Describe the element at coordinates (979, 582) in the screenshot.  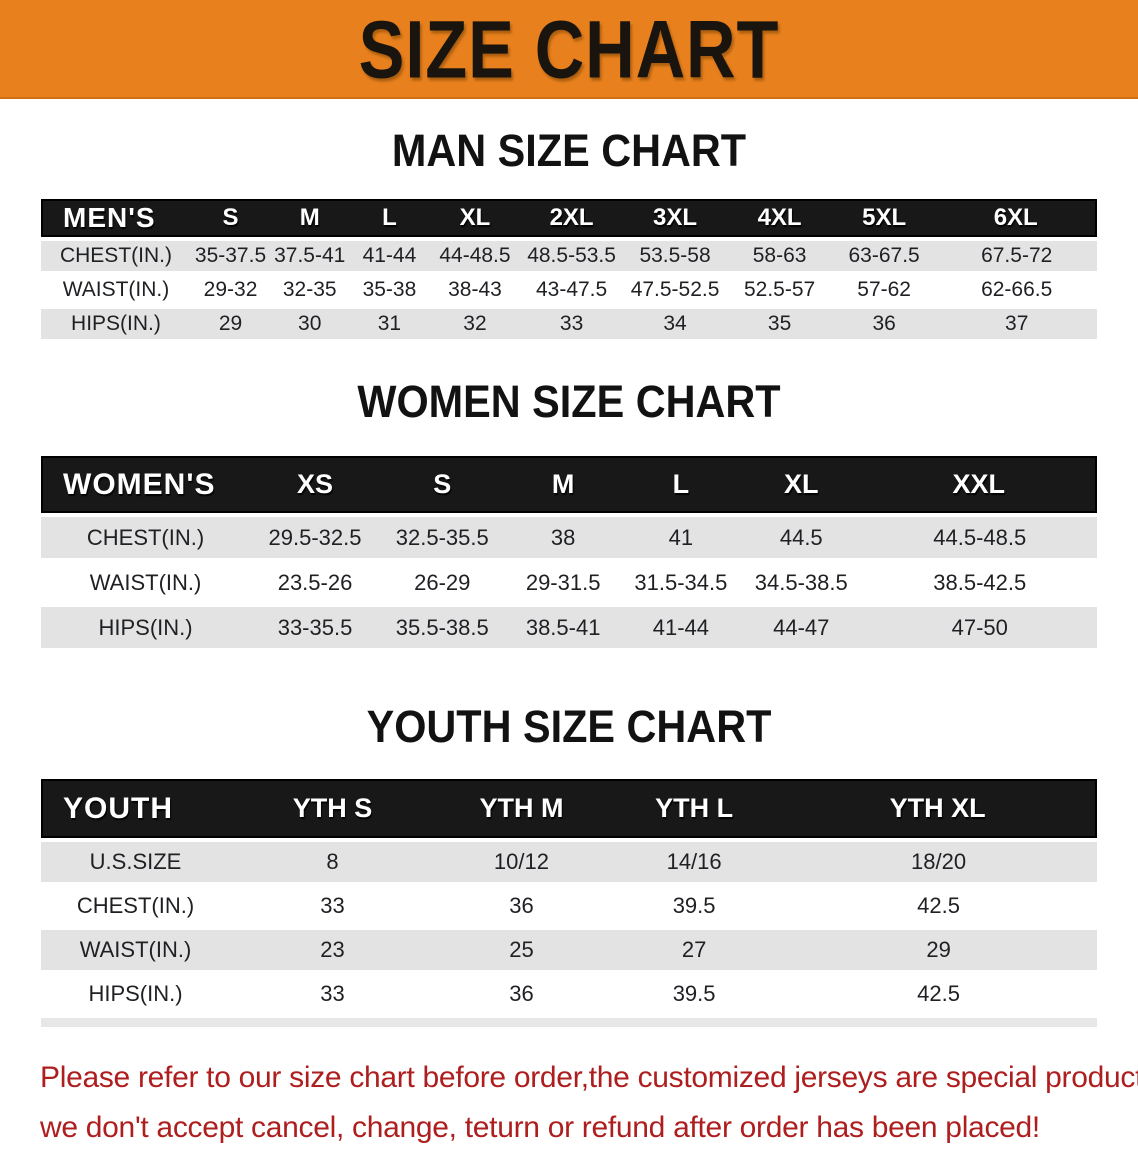
I see `size-value-cell: 38.5-42.5` at that location.